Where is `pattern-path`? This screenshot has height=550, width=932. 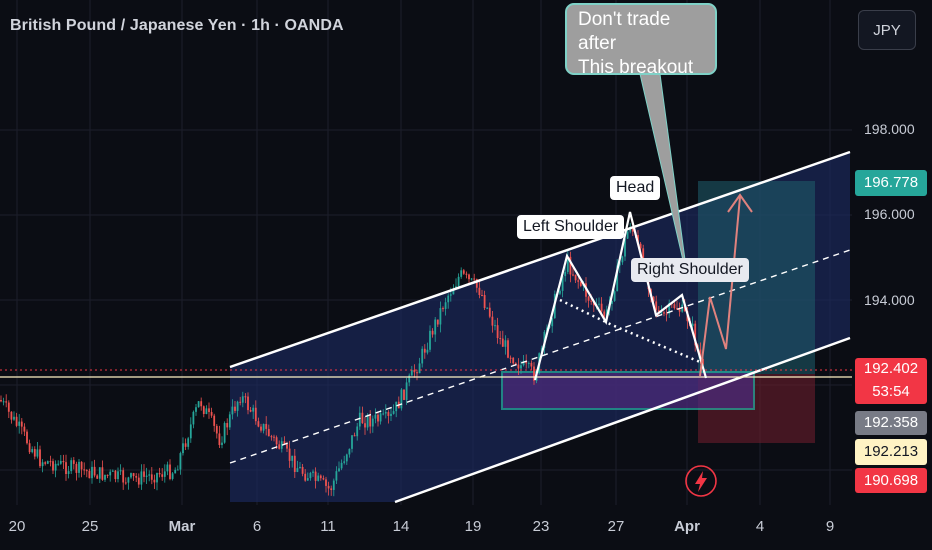 pattern-path is located at coordinates (620, 296).